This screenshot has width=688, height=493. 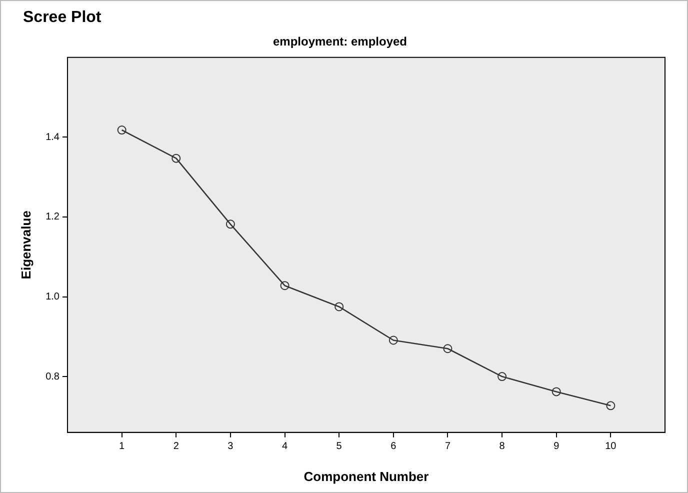 I want to click on x-axis-title: Component Number, so click(x=366, y=476).